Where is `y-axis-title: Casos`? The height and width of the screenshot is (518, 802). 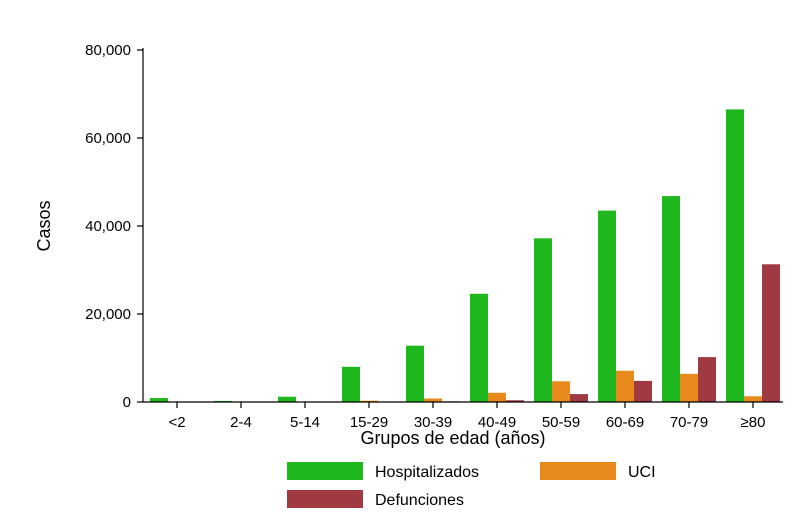
y-axis-title: Casos is located at coordinates (44, 225).